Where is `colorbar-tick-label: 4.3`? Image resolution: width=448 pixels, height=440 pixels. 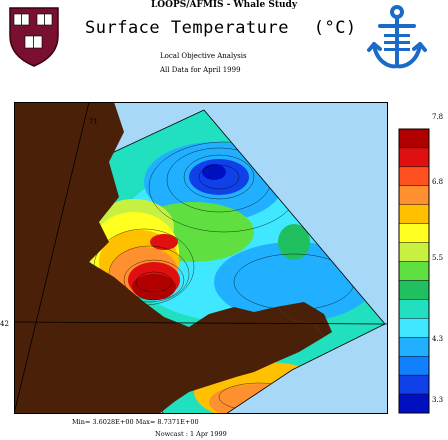
colorbar-tick-label: 4.3 is located at coordinates (438, 339).